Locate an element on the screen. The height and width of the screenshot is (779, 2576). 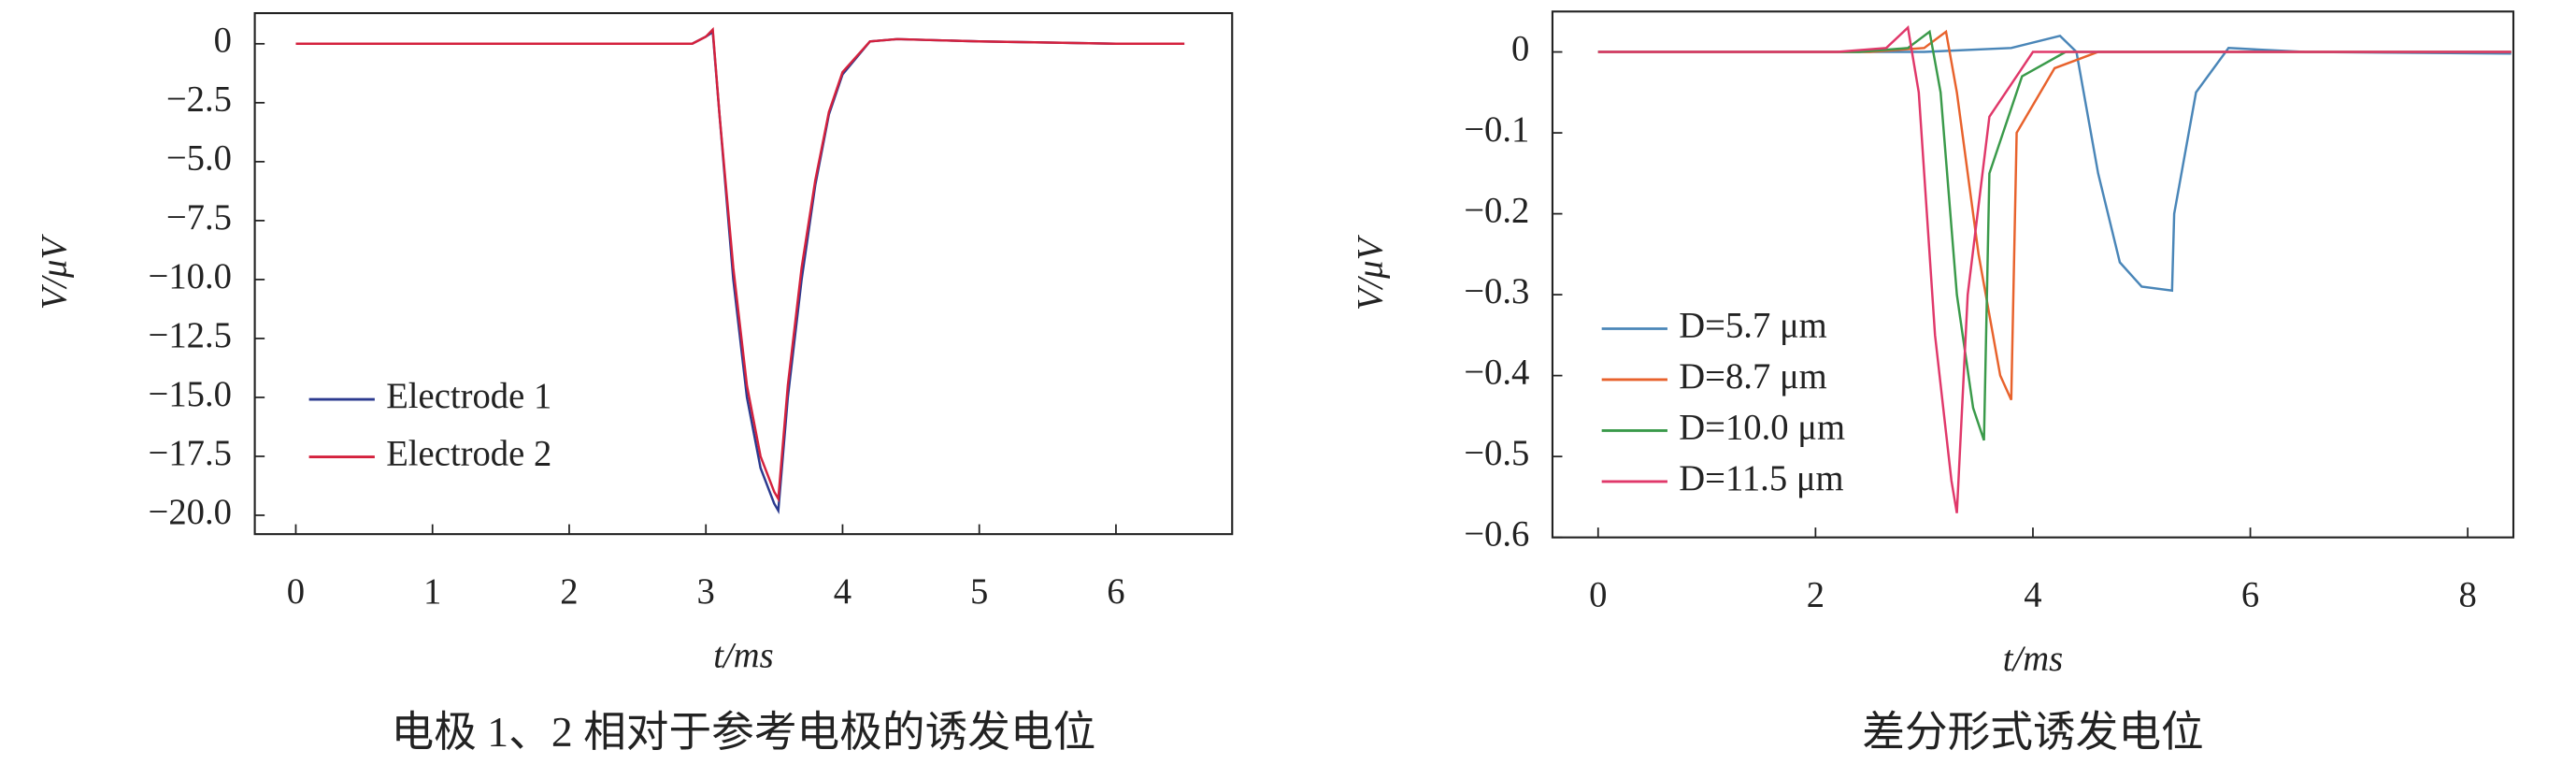
y-tick-label: −0.6 is located at coordinates (1496, 535).